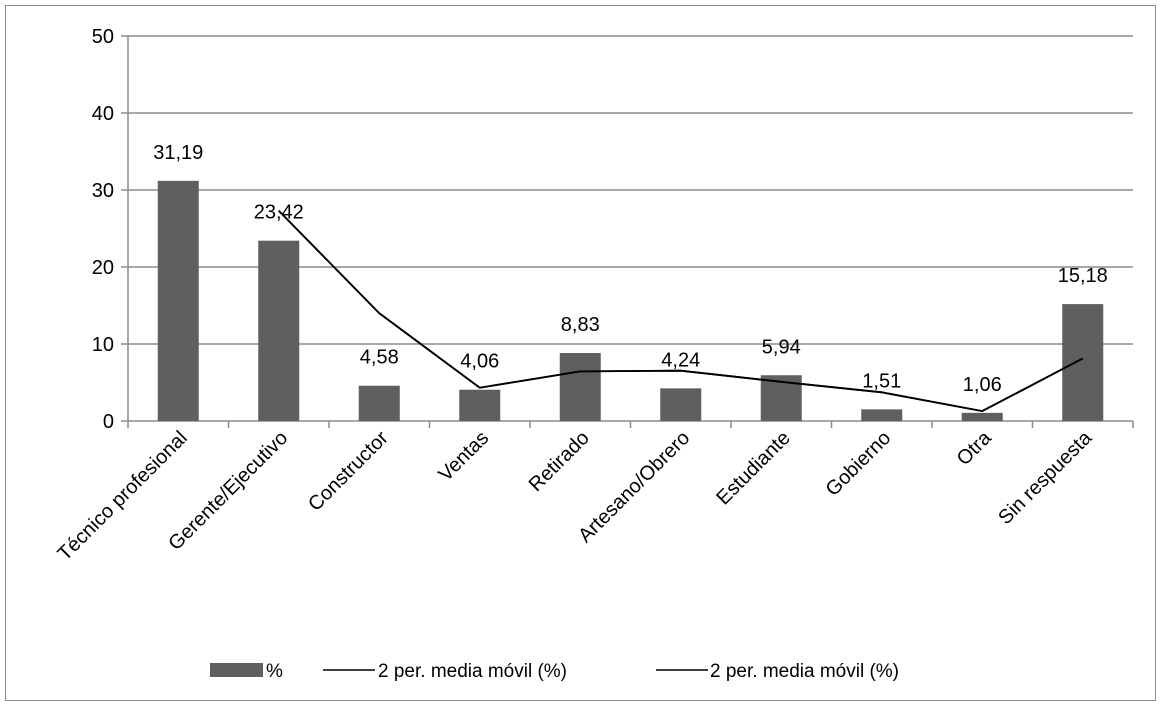 The image size is (1161, 706). Describe the element at coordinates (379, 358) in the screenshot. I see `data-label: 4,58` at that location.